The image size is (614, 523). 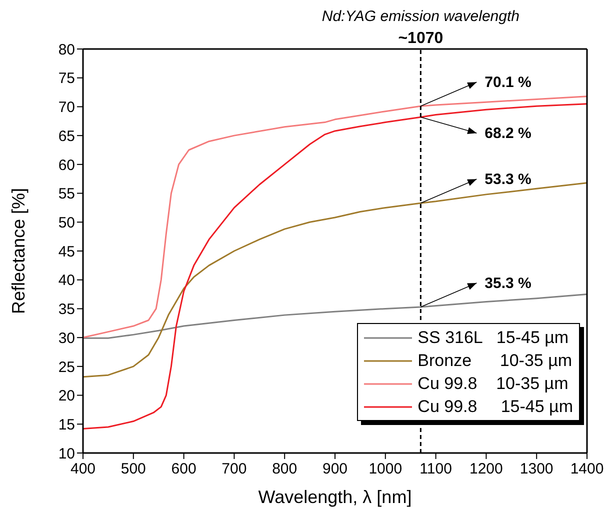 What do you see at coordinates (66, 251) in the screenshot?
I see `y-tick-label: 45` at bounding box center [66, 251].